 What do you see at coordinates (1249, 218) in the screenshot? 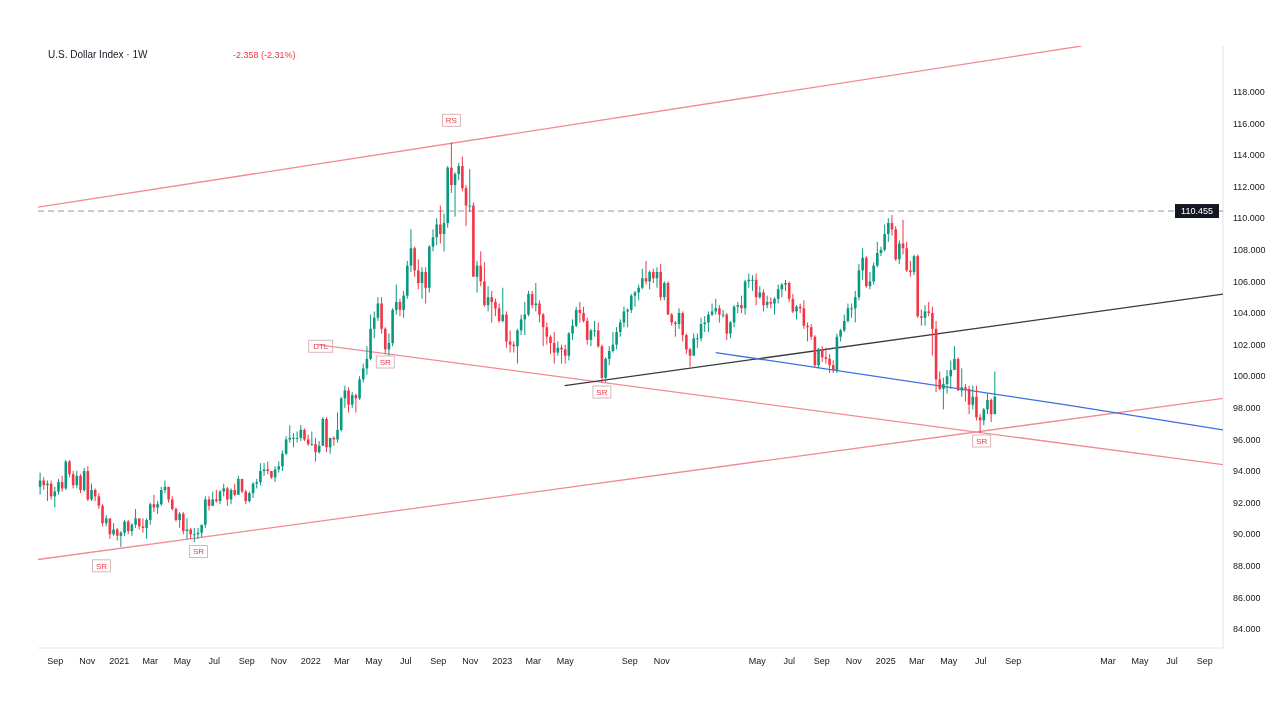
I see `y-tick-label: 110.000` at bounding box center [1249, 218].